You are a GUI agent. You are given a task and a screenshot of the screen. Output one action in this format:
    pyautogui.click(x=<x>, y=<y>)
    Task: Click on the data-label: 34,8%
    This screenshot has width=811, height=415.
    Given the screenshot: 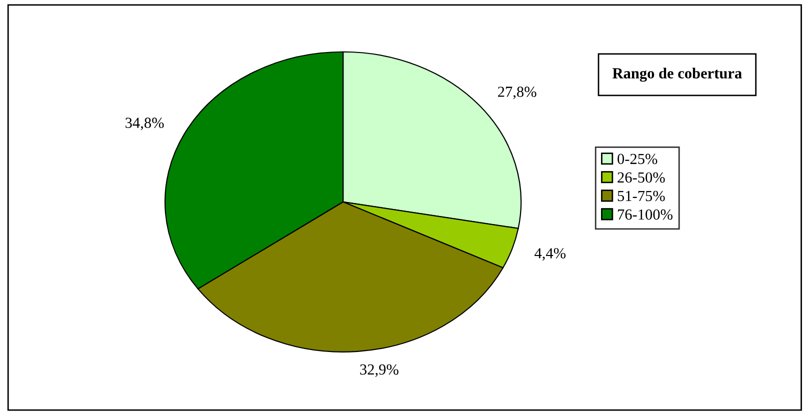 What is the action you would take?
    pyautogui.click(x=145, y=124)
    